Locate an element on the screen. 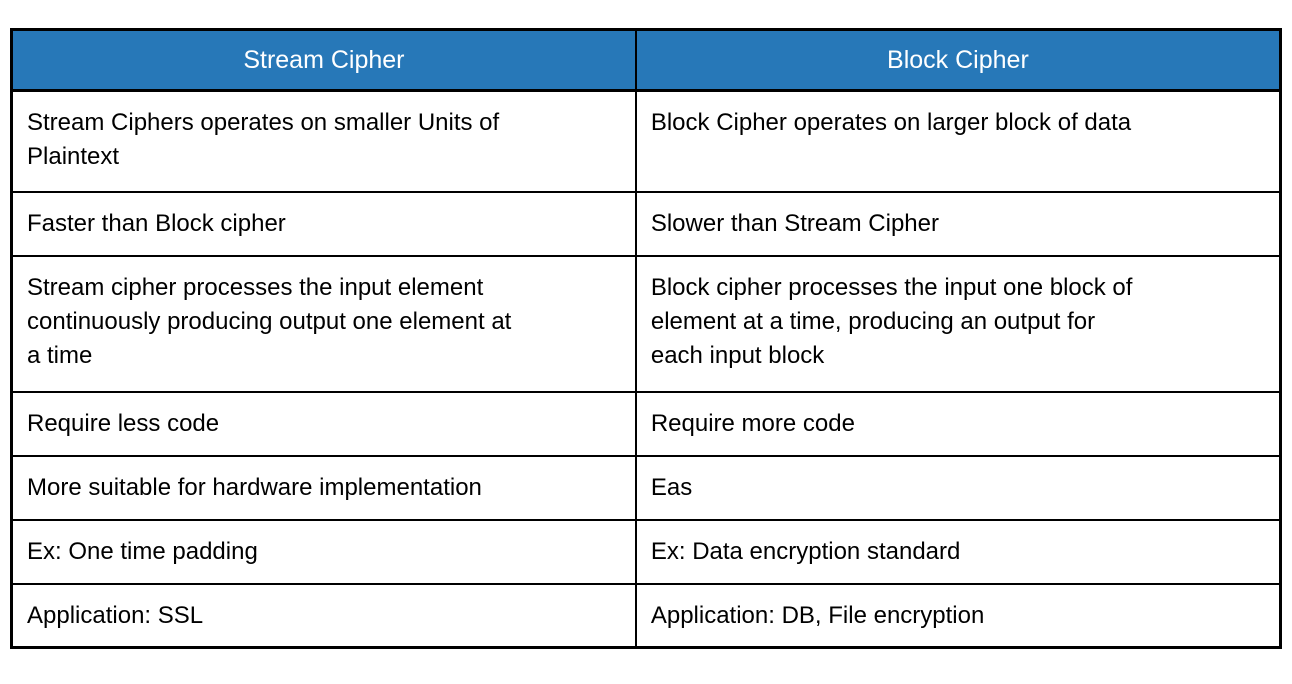  stream-cipher-cell: Require less code is located at coordinates (323, 424).